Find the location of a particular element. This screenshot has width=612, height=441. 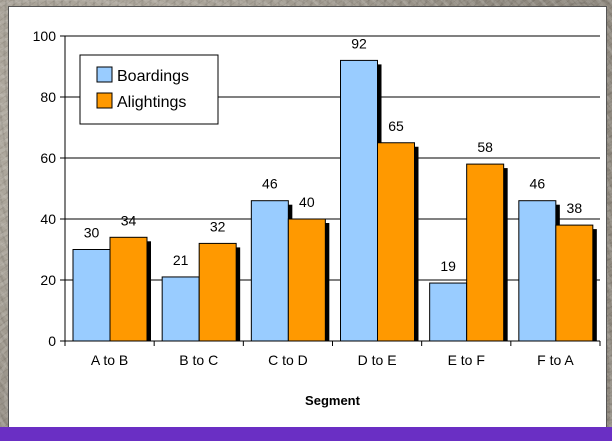

data-label: 58 is located at coordinates (485, 147).